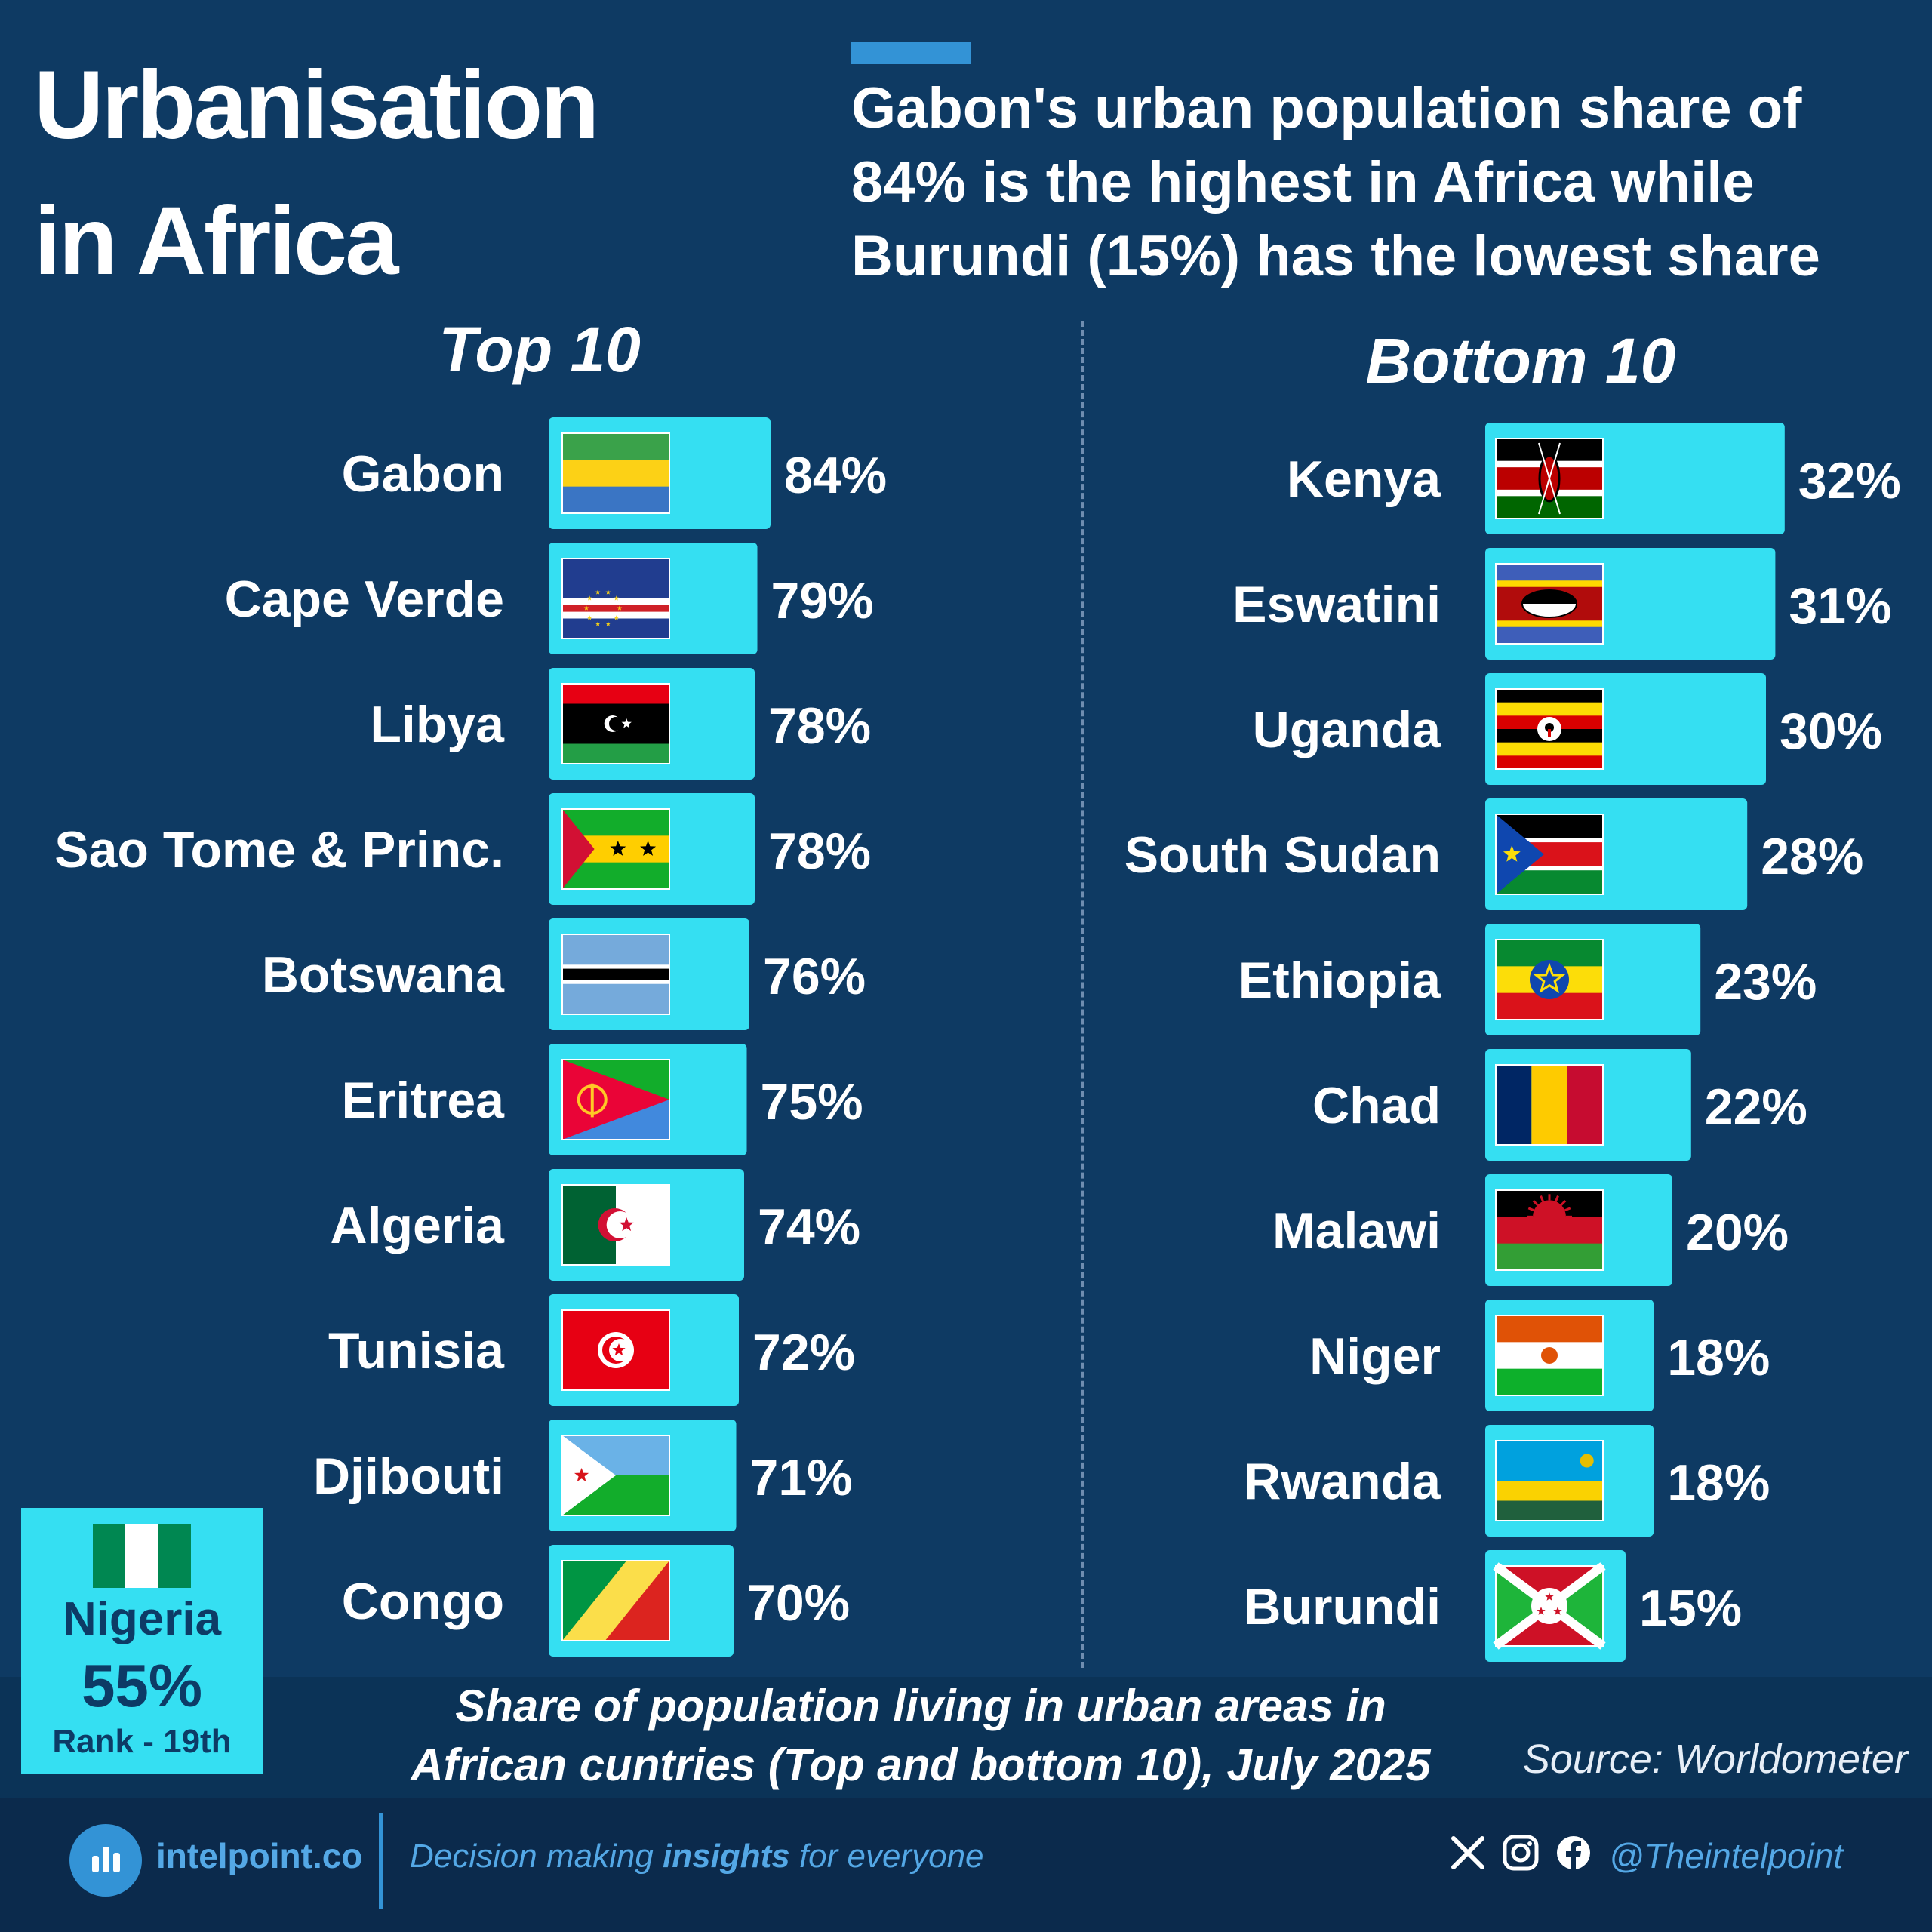 This screenshot has height=1932, width=1932. What do you see at coordinates (1756, 1107) in the screenshot?
I see `value-label-chad: 22%` at bounding box center [1756, 1107].